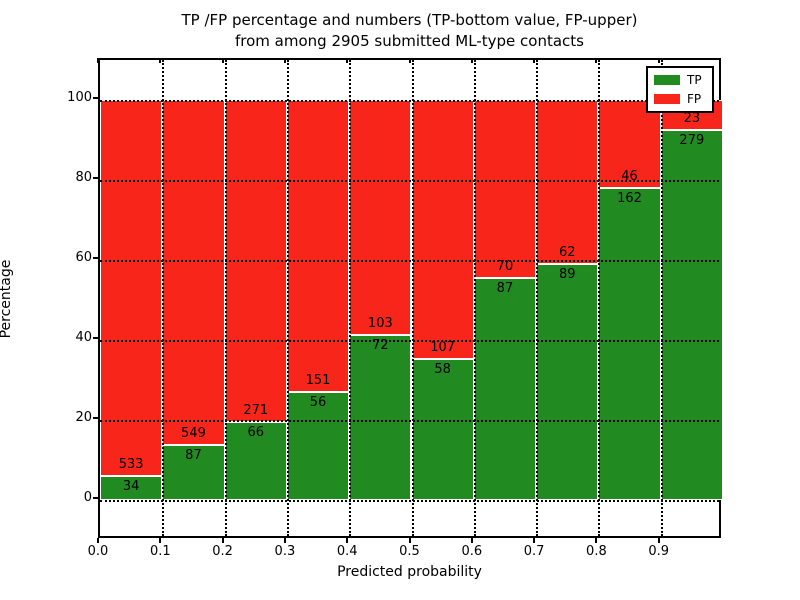  I want to click on tp-count-label: 72, so click(380, 346).